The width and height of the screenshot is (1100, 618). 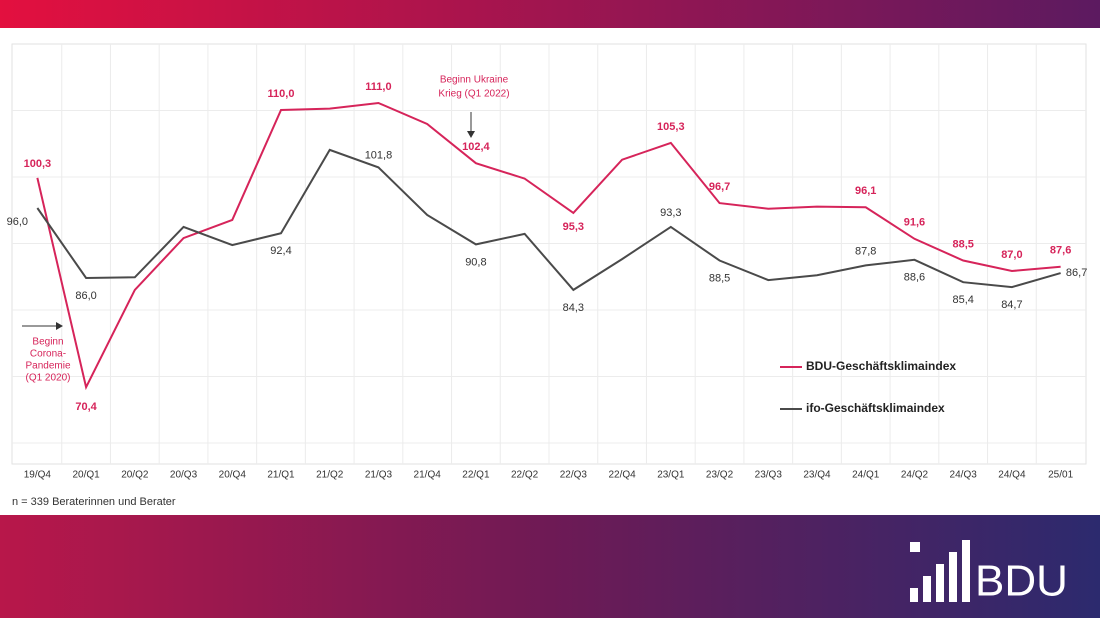 I want to click on data-label: 90,8, so click(x=475, y=262).